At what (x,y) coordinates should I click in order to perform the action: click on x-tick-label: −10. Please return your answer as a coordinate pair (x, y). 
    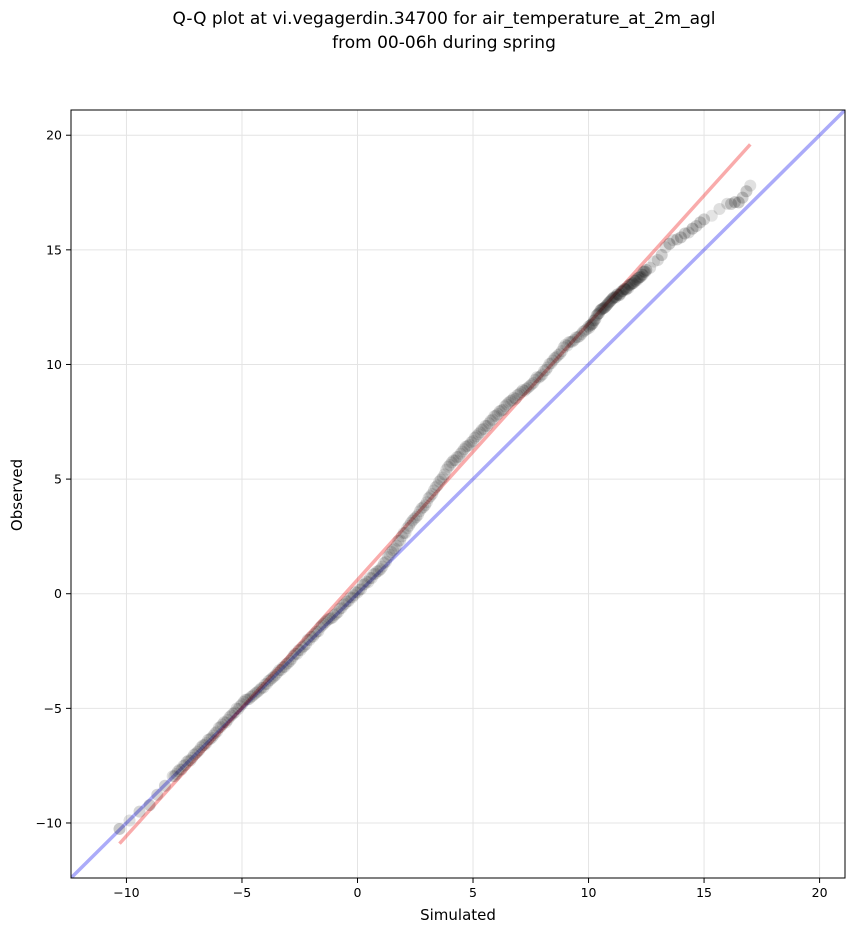
    Looking at the image, I should click on (126, 892).